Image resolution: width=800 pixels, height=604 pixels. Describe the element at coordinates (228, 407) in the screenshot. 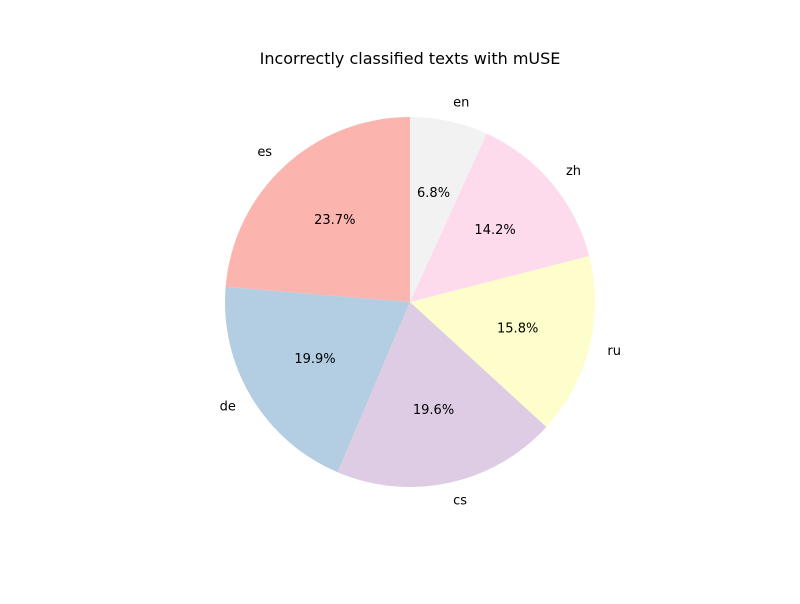

I see `pie-category-label-de: de` at that location.